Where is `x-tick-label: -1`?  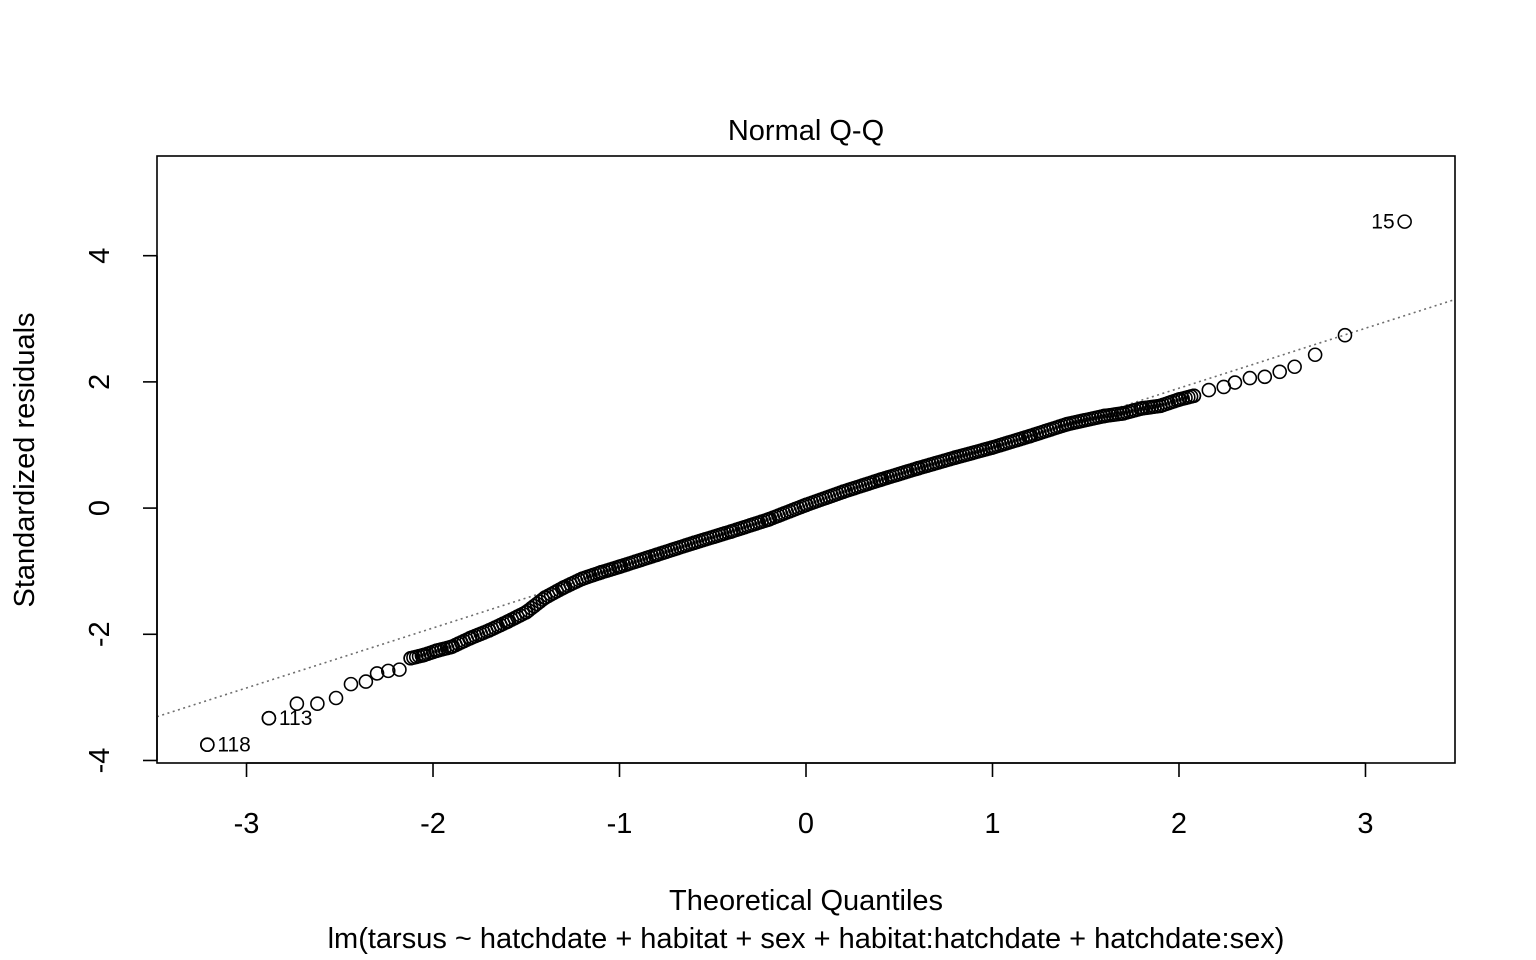
x-tick-label: -1 is located at coordinates (620, 824).